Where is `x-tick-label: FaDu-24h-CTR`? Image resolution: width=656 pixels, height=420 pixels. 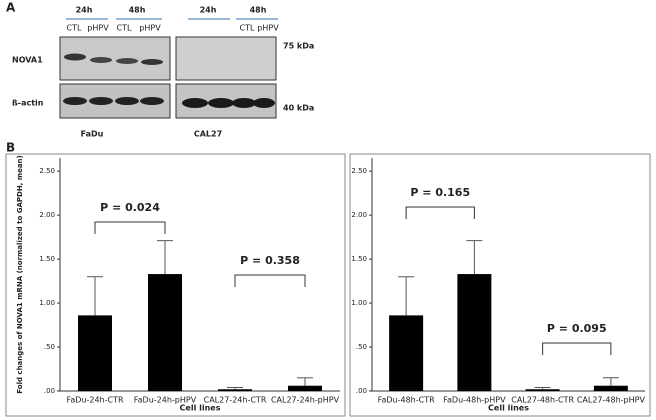 x-tick-label: FaDu-24h-CTR is located at coordinates (94, 400).